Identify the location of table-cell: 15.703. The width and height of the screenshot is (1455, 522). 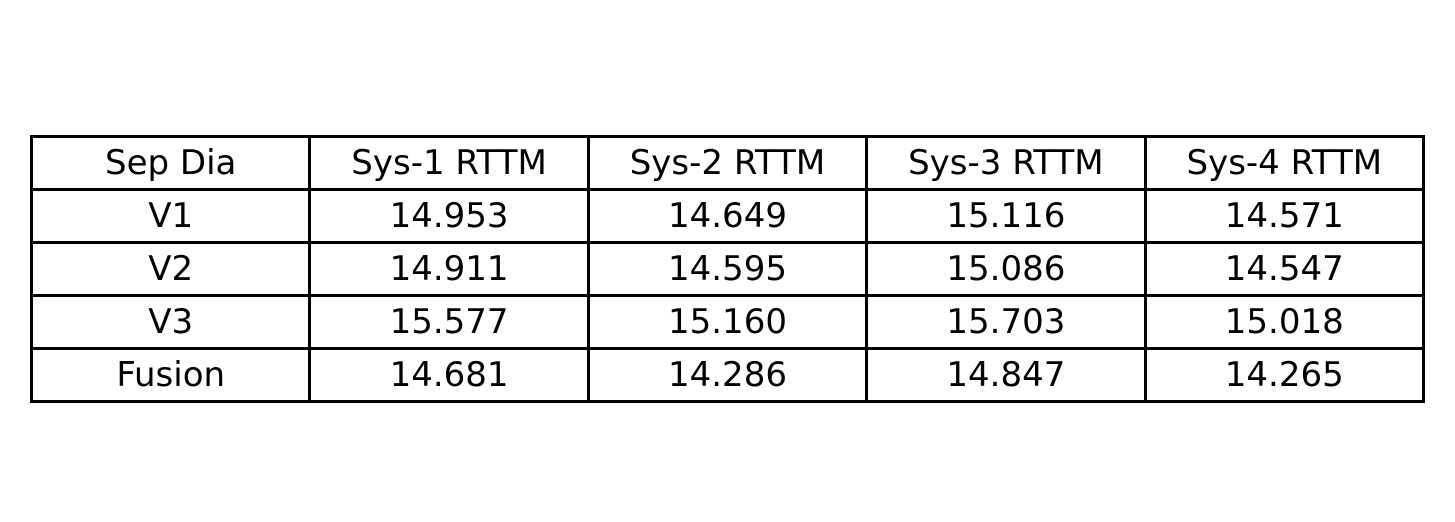
(1006, 322).